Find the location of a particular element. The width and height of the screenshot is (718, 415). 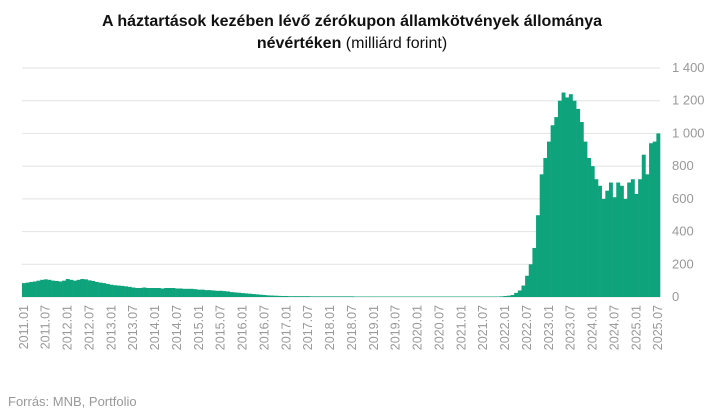

x-tick-label: 2015.01 is located at coordinates (199, 327).